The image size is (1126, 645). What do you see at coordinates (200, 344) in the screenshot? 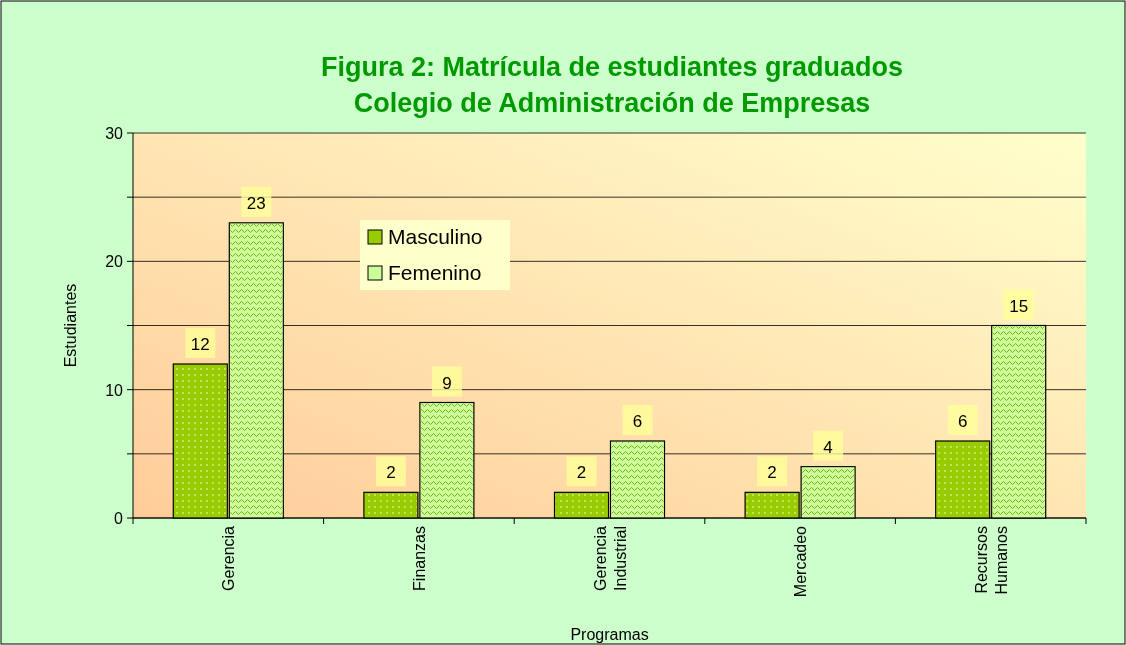
I see `data-label: 12` at bounding box center [200, 344].